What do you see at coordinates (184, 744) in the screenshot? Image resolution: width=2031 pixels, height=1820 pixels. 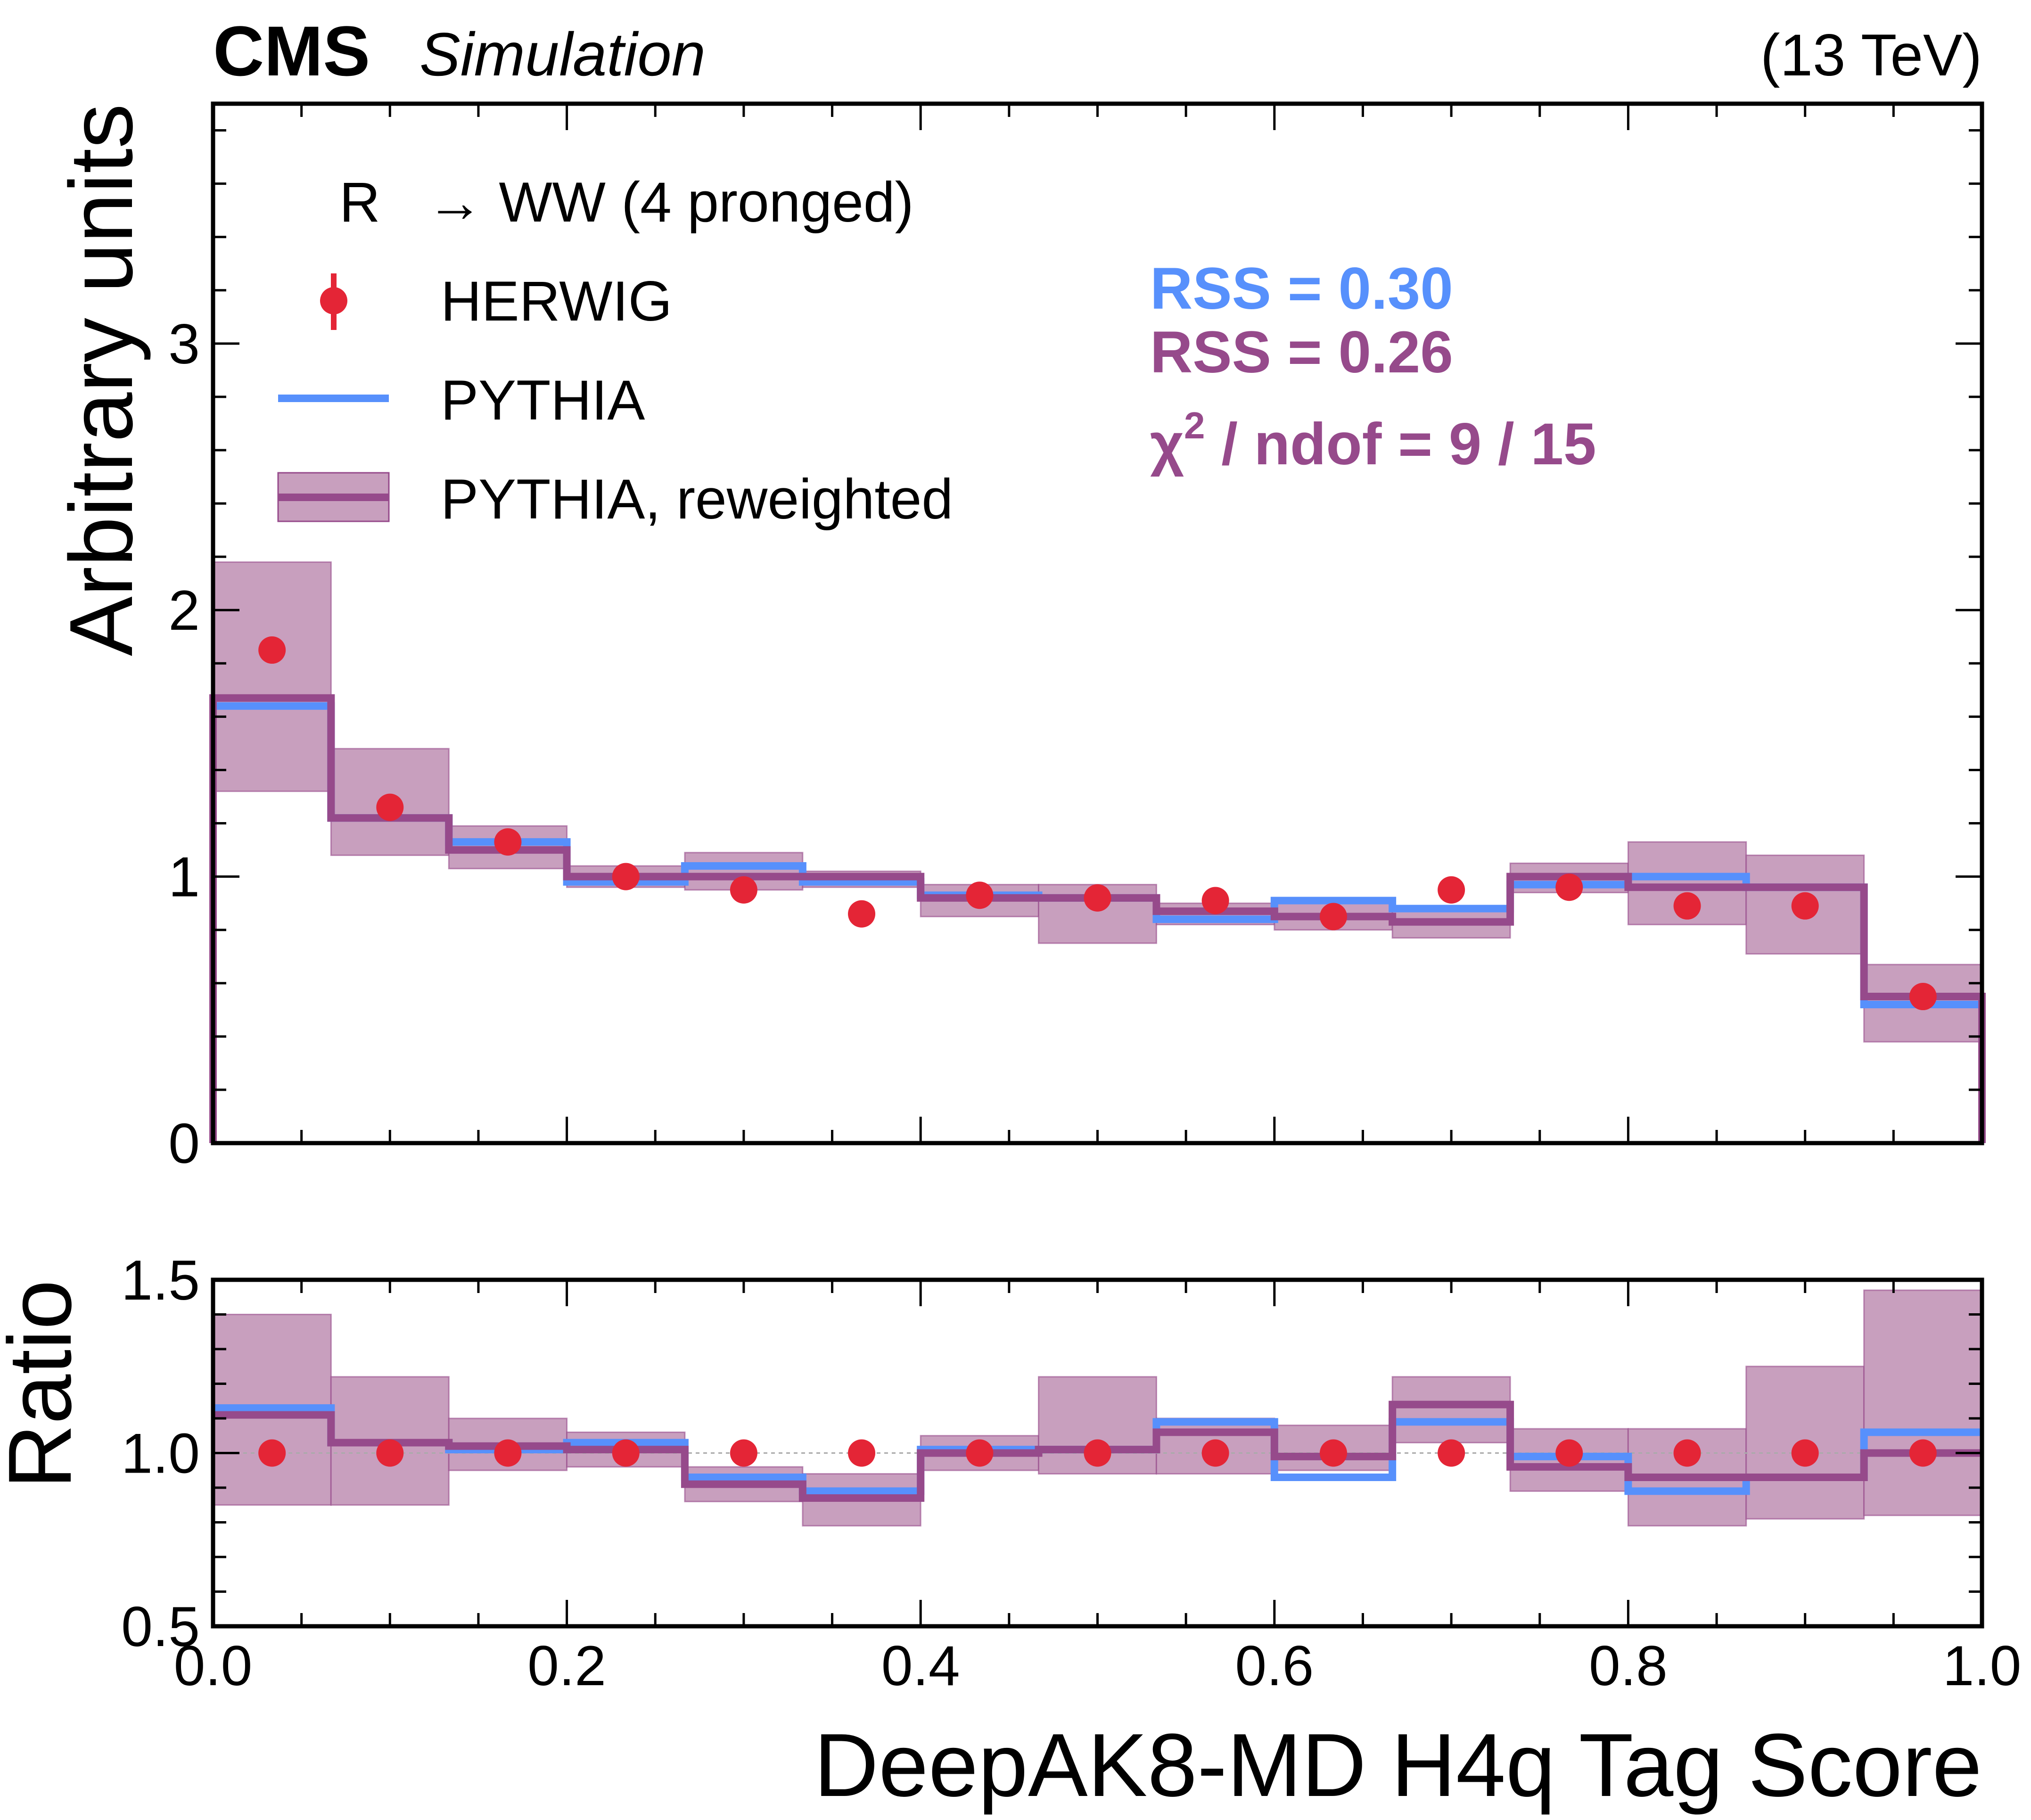 I see `main-tick-labels-group: 0 1 2 3` at bounding box center [184, 744].